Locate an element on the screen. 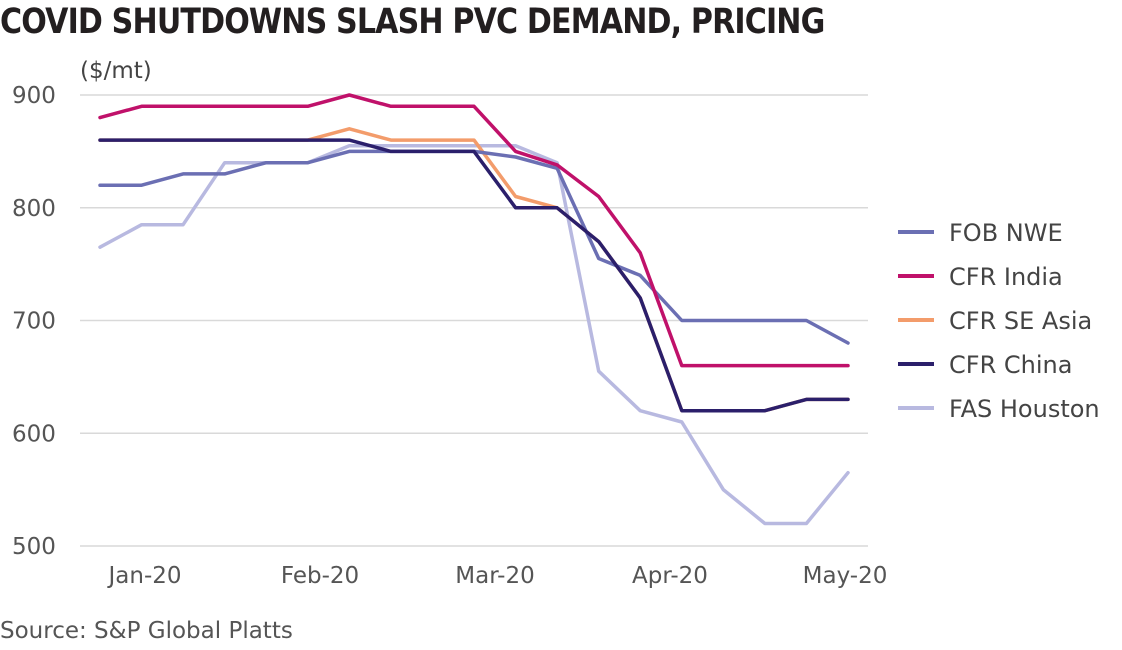 This screenshot has height=650, width=1122. legend-label-cfr-se-asia: CFR SE Asia is located at coordinates (1020, 321).